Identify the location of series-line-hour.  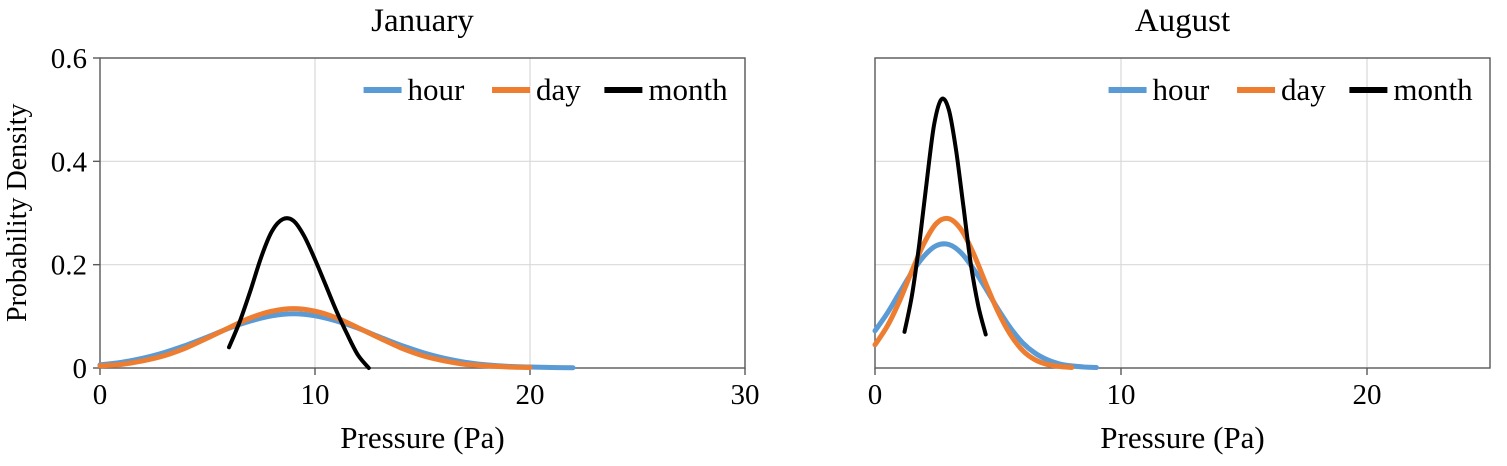
(336, 341).